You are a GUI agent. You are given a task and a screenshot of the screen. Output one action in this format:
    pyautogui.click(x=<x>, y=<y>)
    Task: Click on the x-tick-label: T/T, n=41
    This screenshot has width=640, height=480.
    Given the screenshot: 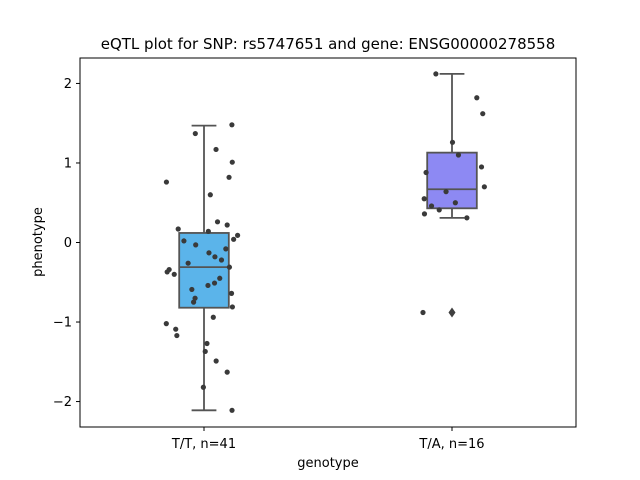 What is the action you would take?
    pyautogui.click(x=203, y=444)
    